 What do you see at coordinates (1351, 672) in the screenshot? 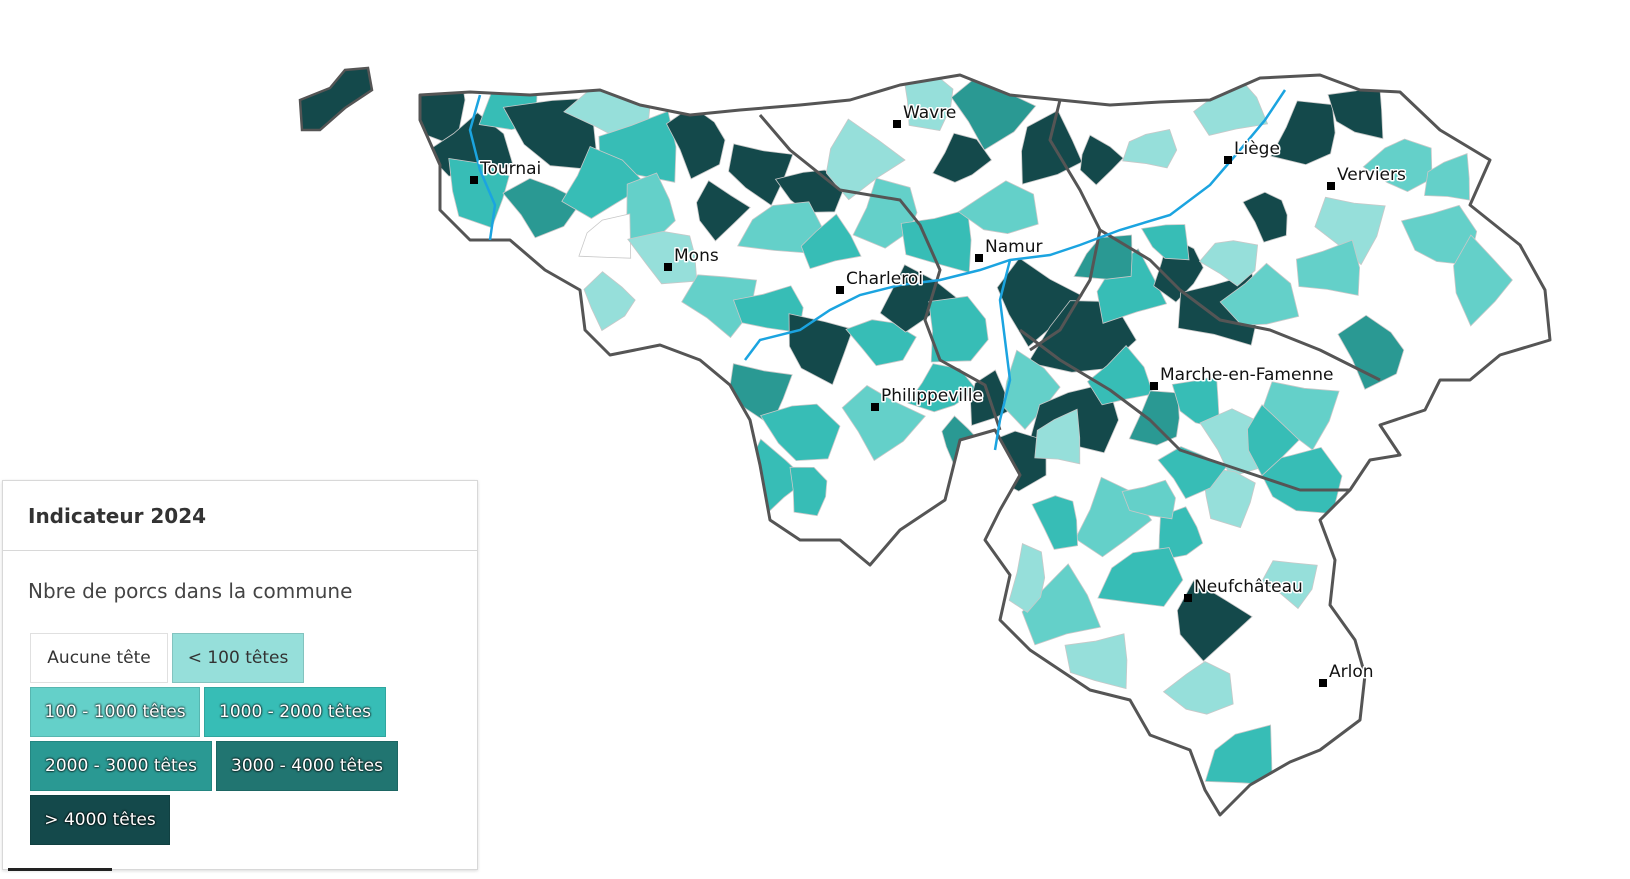
I see `city-label: Arlon` at bounding box center [1351, 672].